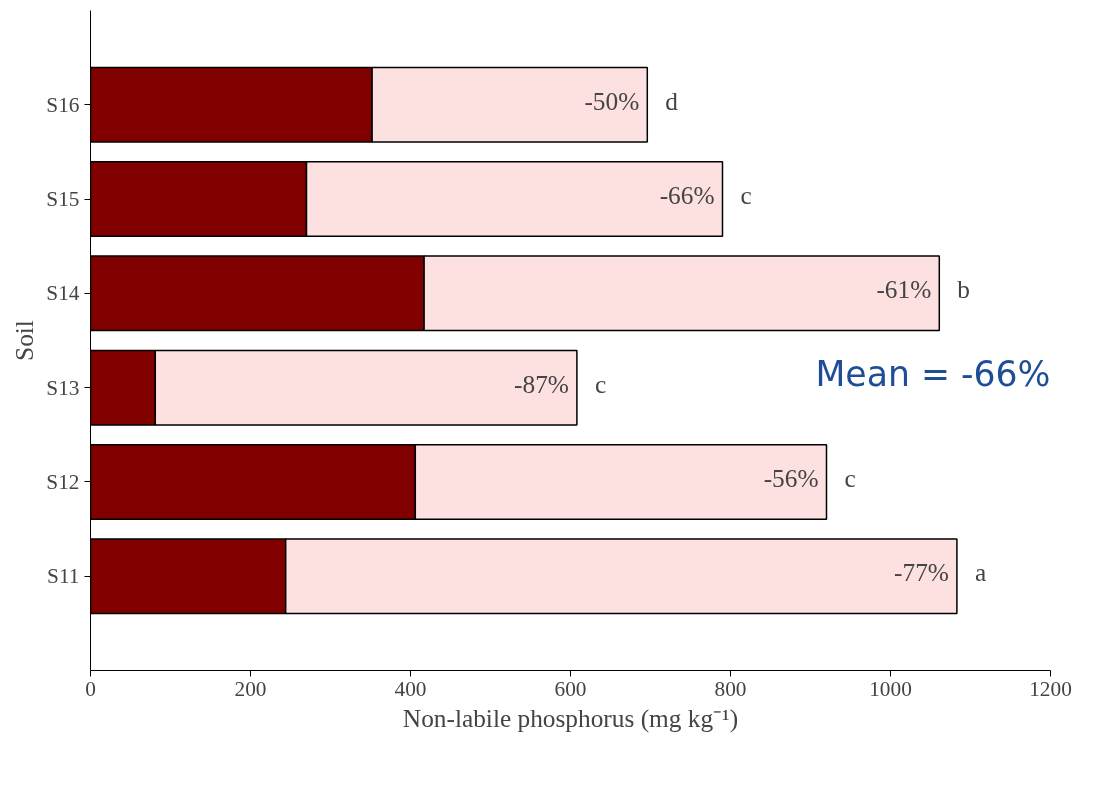 The width and height of the screenshot is (1102, 791). What do you see at coordinates (963, 289) in the screenshot?
I see `annotation: b` at bounding box center [963, 289].